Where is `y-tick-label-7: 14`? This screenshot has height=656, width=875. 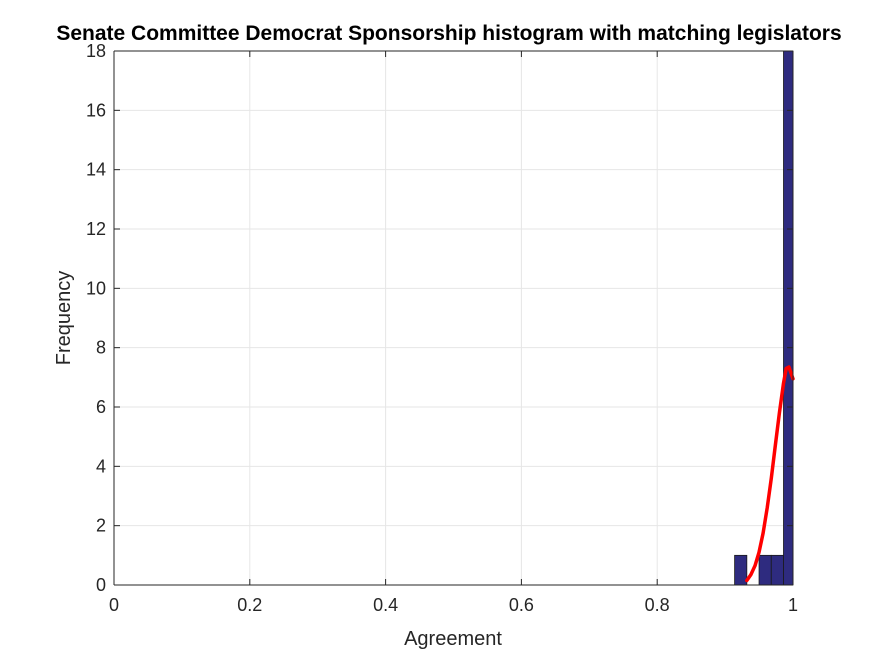 y-tick-label-7: 14 is located at coordinates (96, 170).